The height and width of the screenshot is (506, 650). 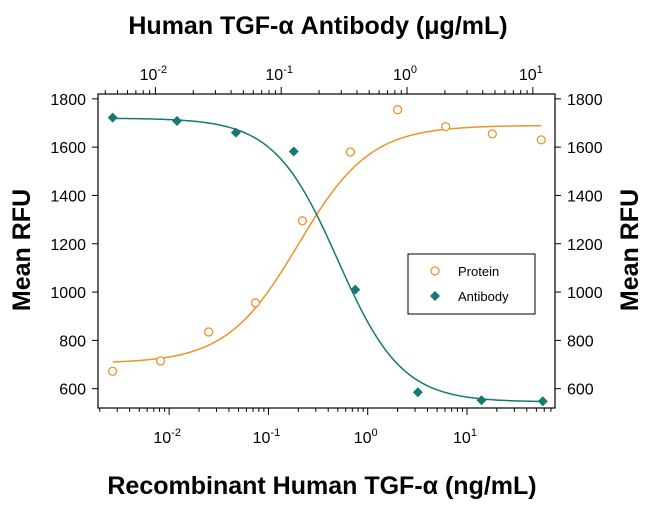 I want to click on y-axis-title-left: Mean RFU, so click(x=22, y=250).